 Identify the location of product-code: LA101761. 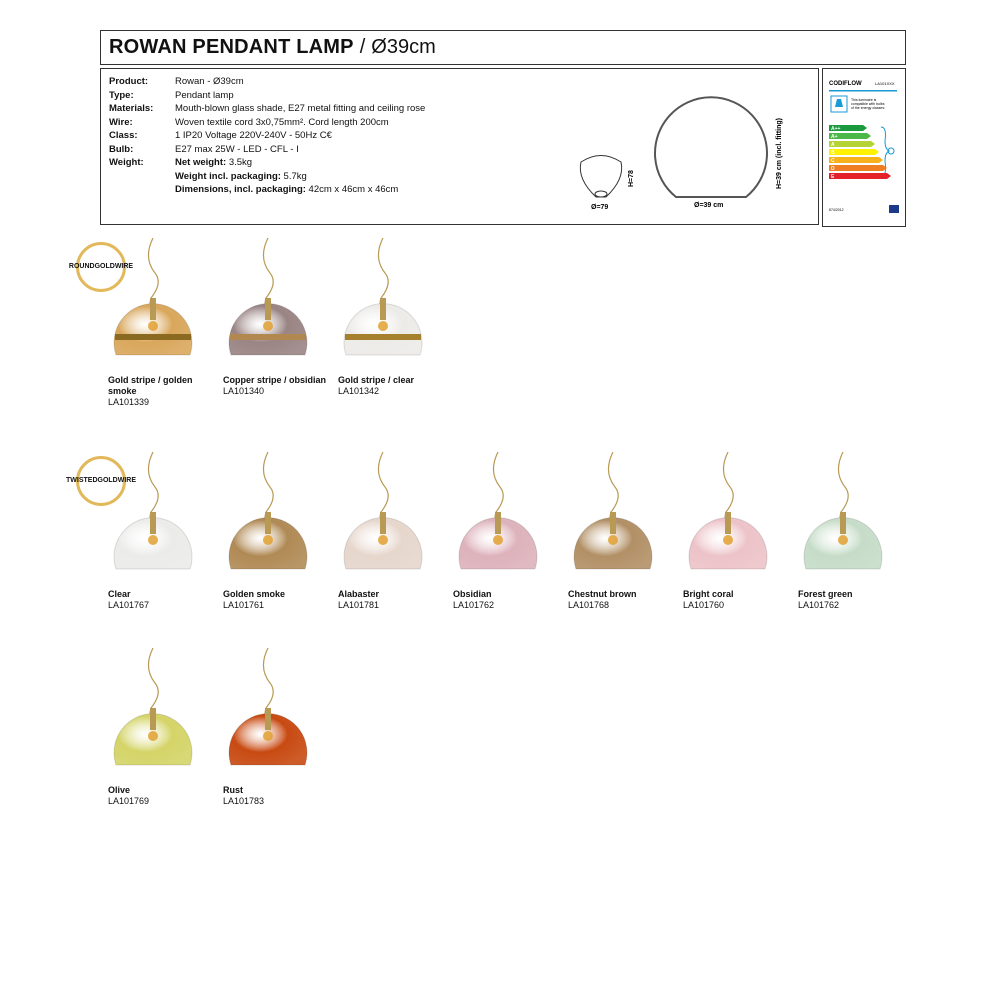
(244, 605).